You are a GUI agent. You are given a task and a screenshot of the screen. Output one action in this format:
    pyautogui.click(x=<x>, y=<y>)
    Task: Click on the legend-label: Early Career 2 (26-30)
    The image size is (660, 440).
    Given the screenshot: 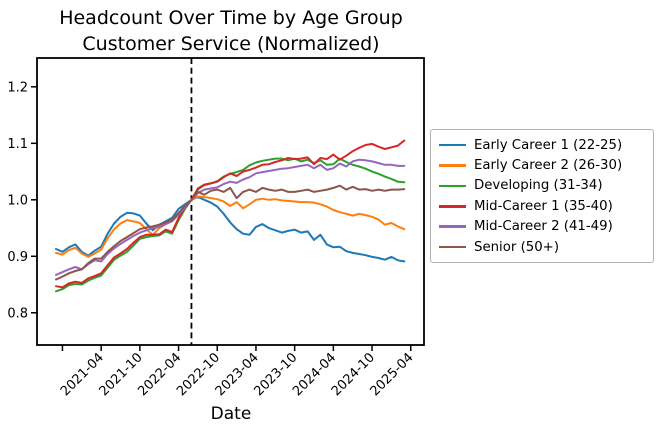 What is the action you would take?
    pyautogui.click(x=548, y=166)
    